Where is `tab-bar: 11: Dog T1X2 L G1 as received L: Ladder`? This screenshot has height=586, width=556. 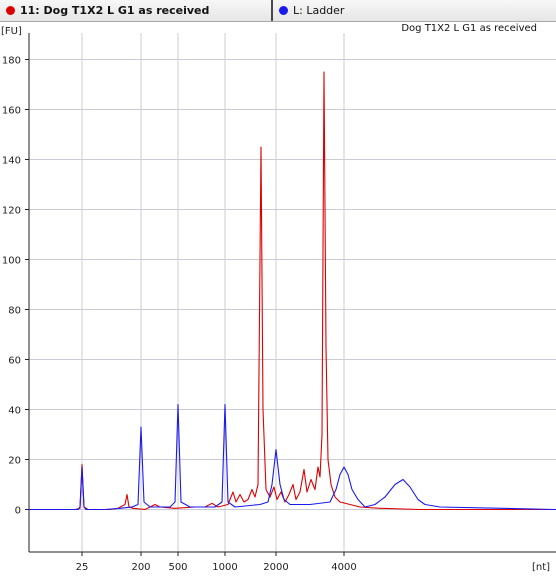 tab-bar: 11: Dog T1X2 L G1 as received L: Ladder is located at coordinates (278, 11).